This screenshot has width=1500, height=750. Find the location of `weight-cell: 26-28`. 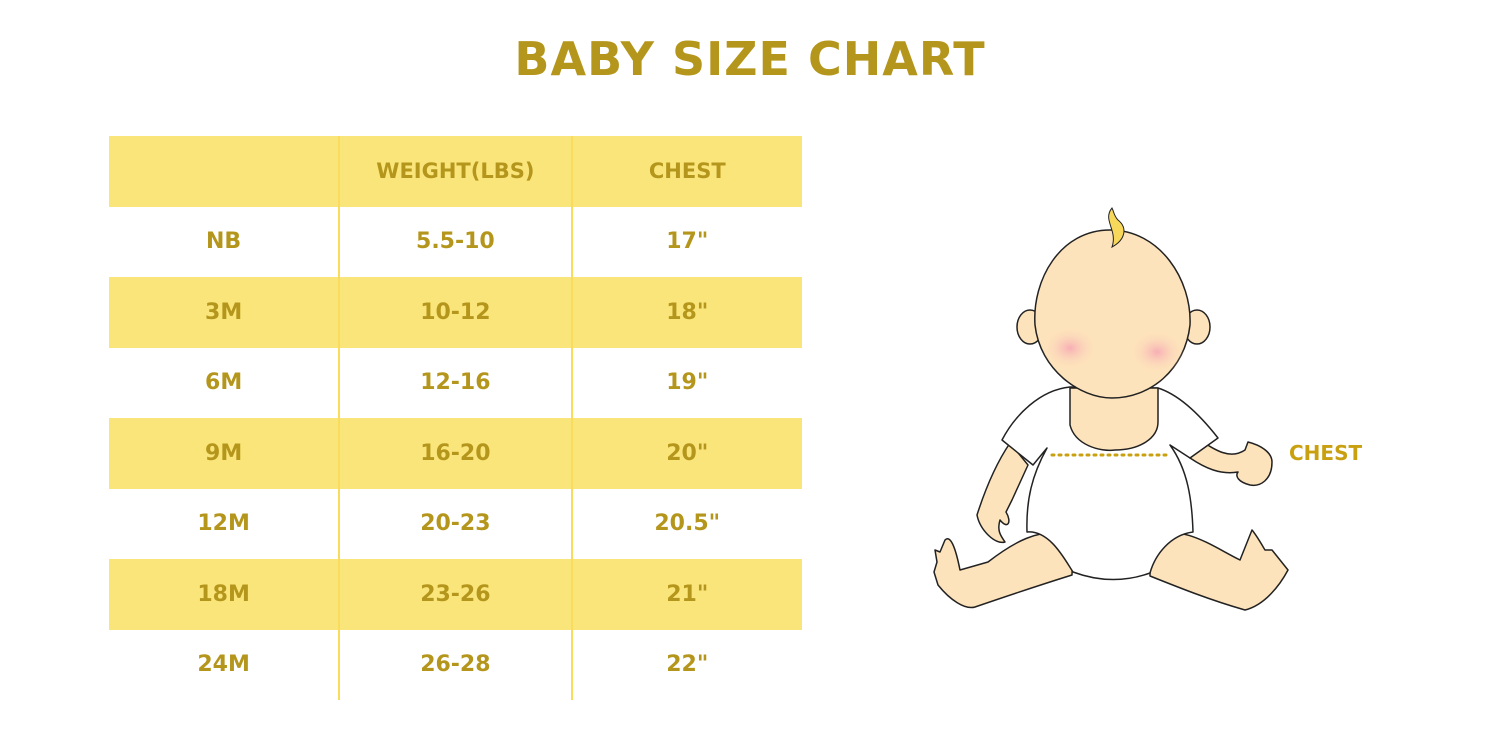

weight-cell: 26-28 is located at coordinates (455, 664).